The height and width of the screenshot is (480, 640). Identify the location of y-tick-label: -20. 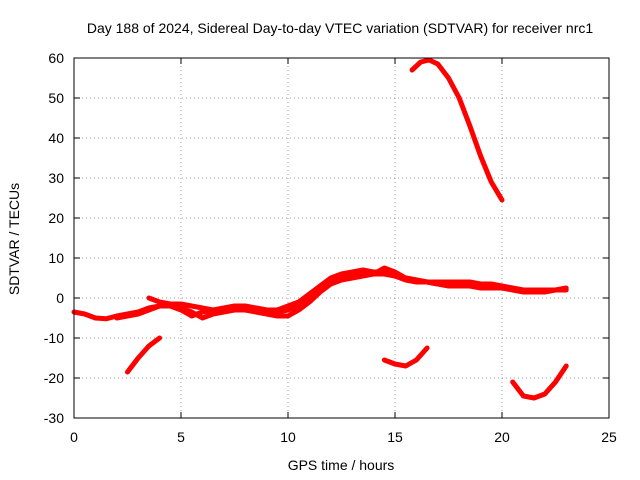
(54, 378).